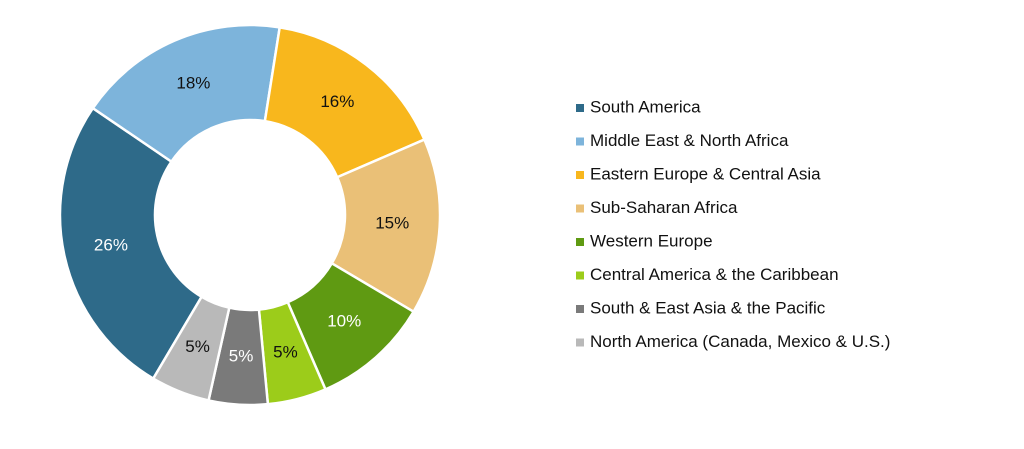  I want to click on legend-label: South & East Asia & the Pacific, so click(708, 307).